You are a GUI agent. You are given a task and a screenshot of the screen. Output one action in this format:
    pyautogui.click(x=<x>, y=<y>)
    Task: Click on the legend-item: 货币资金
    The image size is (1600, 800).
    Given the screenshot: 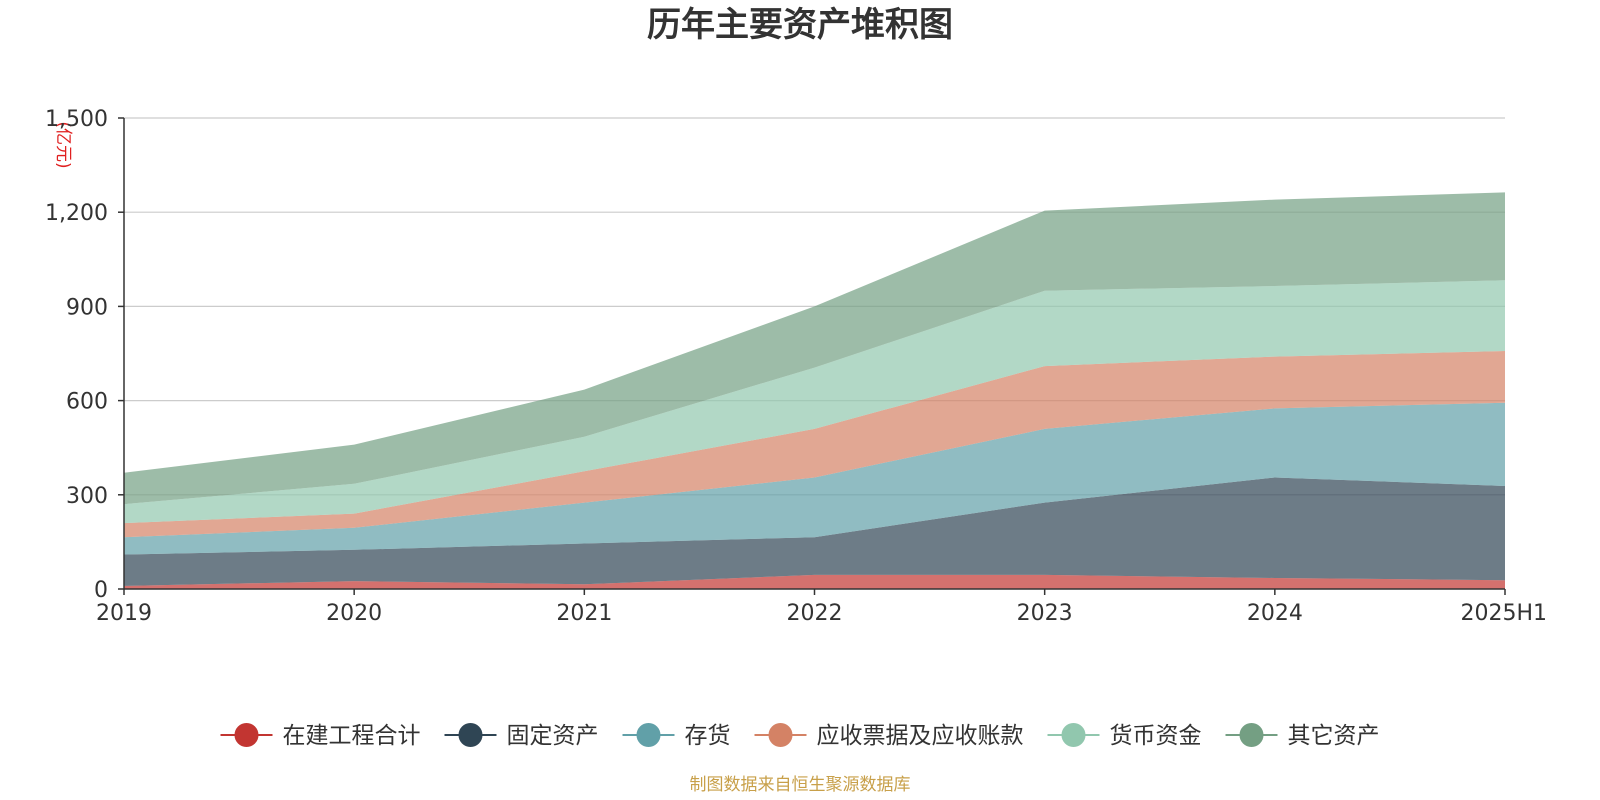 What is the action you would take?
    pyautogui.click(x=1124, y=736)
    